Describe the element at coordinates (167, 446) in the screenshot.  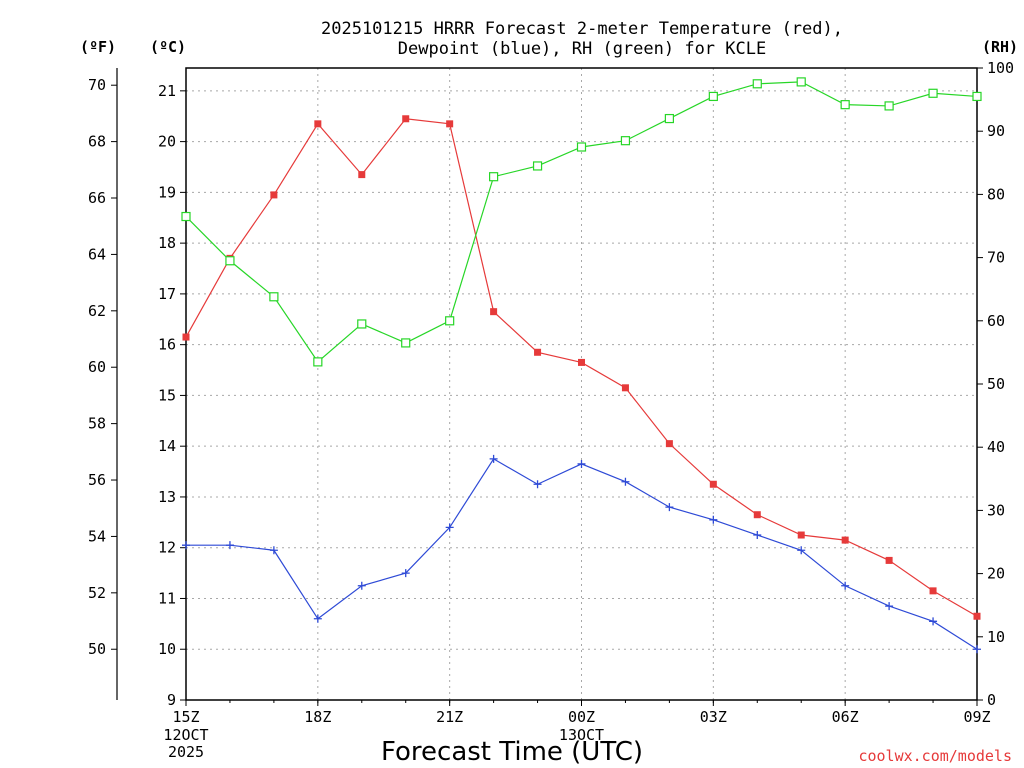
I see `c-tick-label: 14` at that location.